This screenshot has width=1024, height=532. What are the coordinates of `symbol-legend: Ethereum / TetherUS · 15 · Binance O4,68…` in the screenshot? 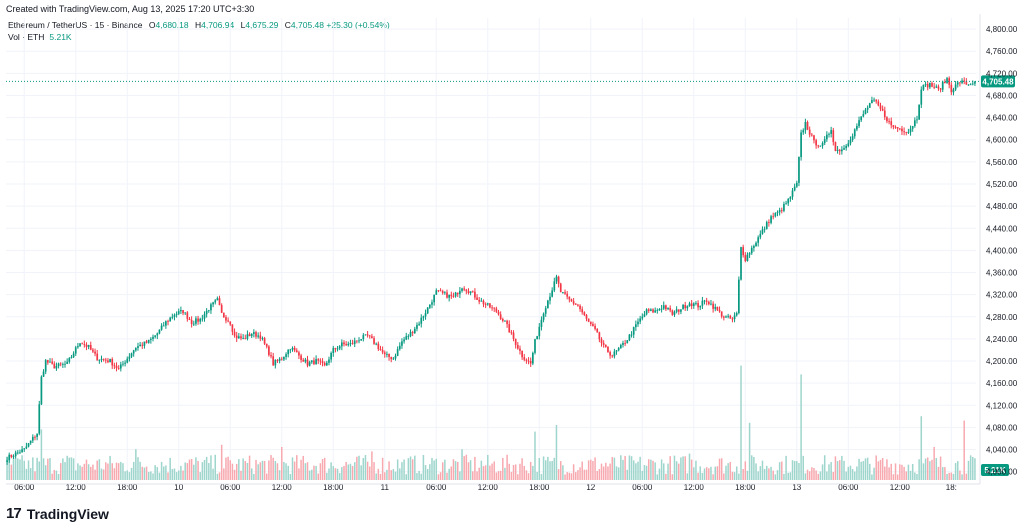 It's located at (199, 25).